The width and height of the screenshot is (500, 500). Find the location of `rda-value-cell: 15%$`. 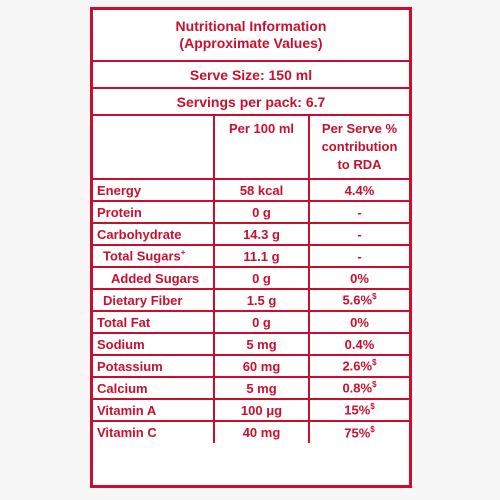

rda-value-cell: 15%$ is located at coordinates (359, 410).